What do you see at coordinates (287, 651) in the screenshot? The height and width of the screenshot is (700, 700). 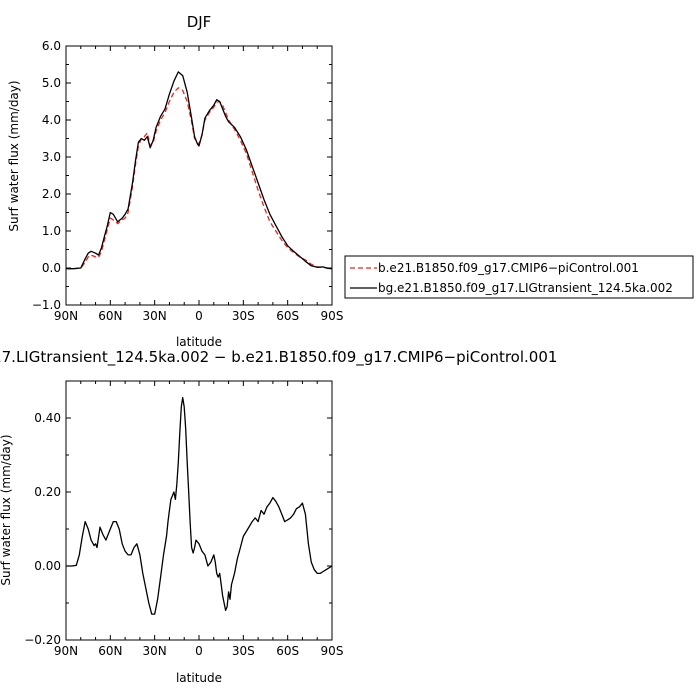 I see `bottom-x-tick-label: 60S` at bounding box center [287, 651].